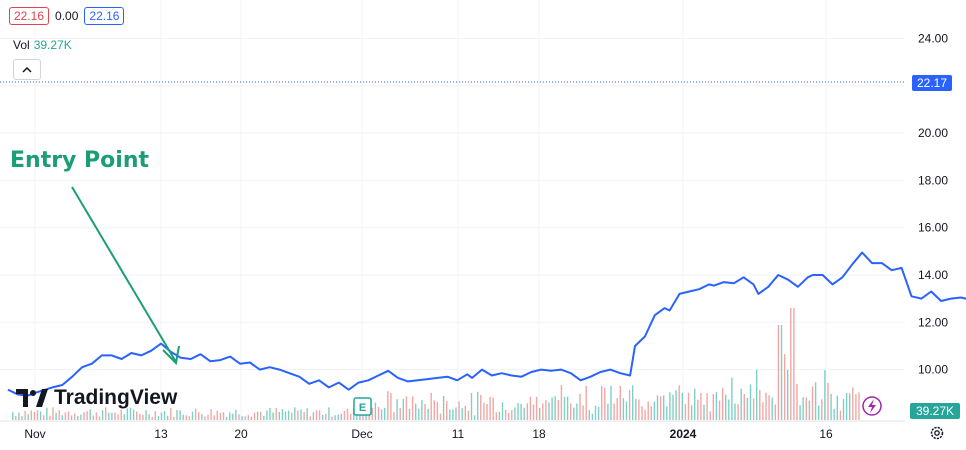  What do you see at coordinates (872, 406) in the screenshot?
I see `lightning-icon` at bounding box center [872, 406].